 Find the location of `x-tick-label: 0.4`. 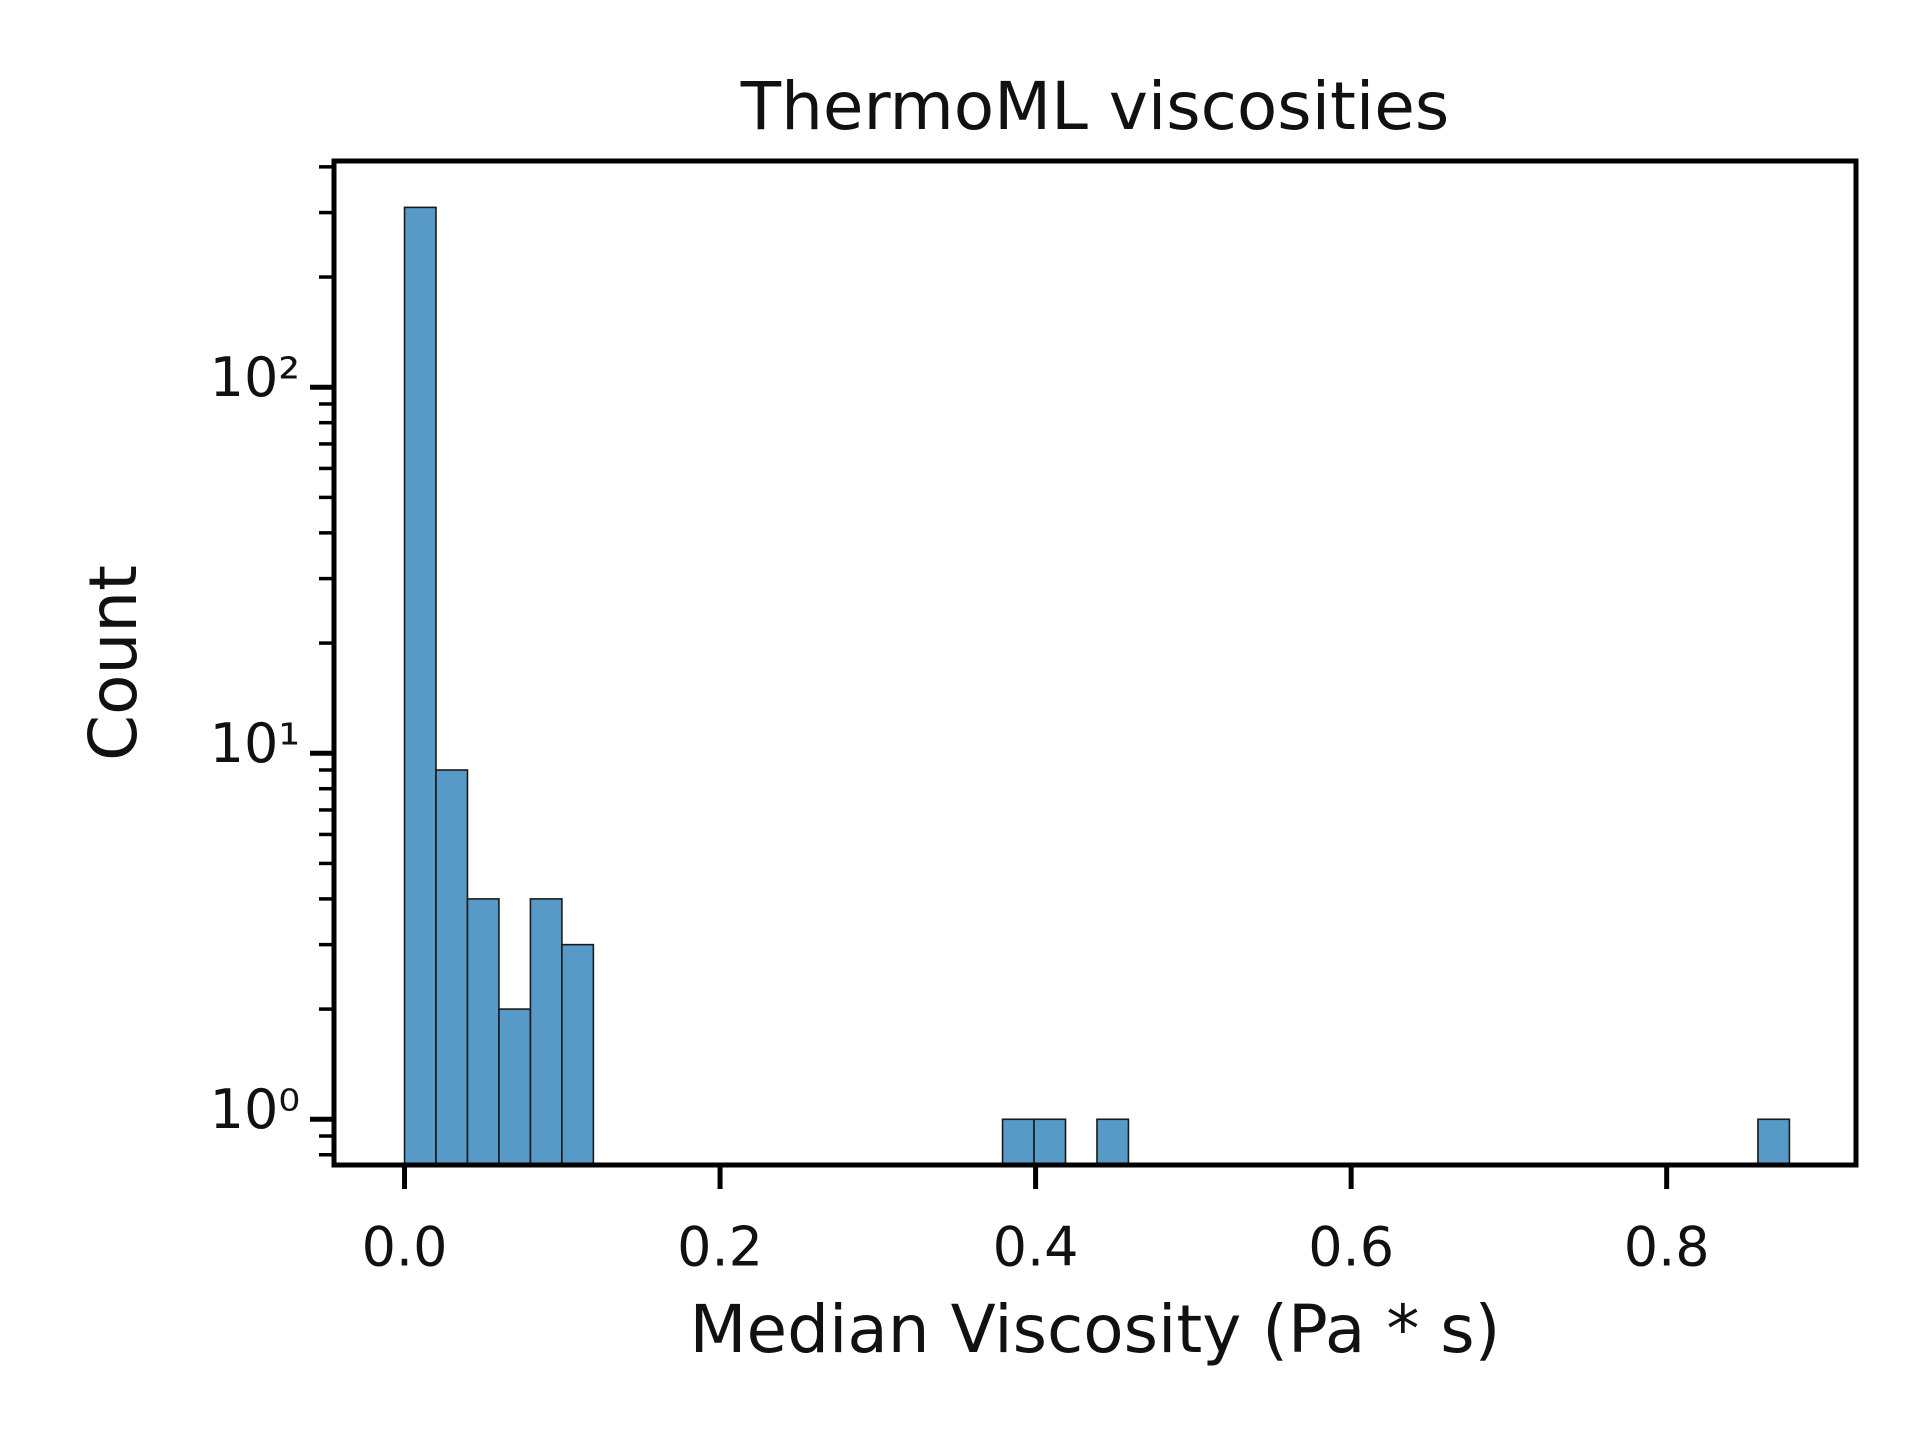

x-tick-label: 0.4 is located at coordinates (1036, 1247).